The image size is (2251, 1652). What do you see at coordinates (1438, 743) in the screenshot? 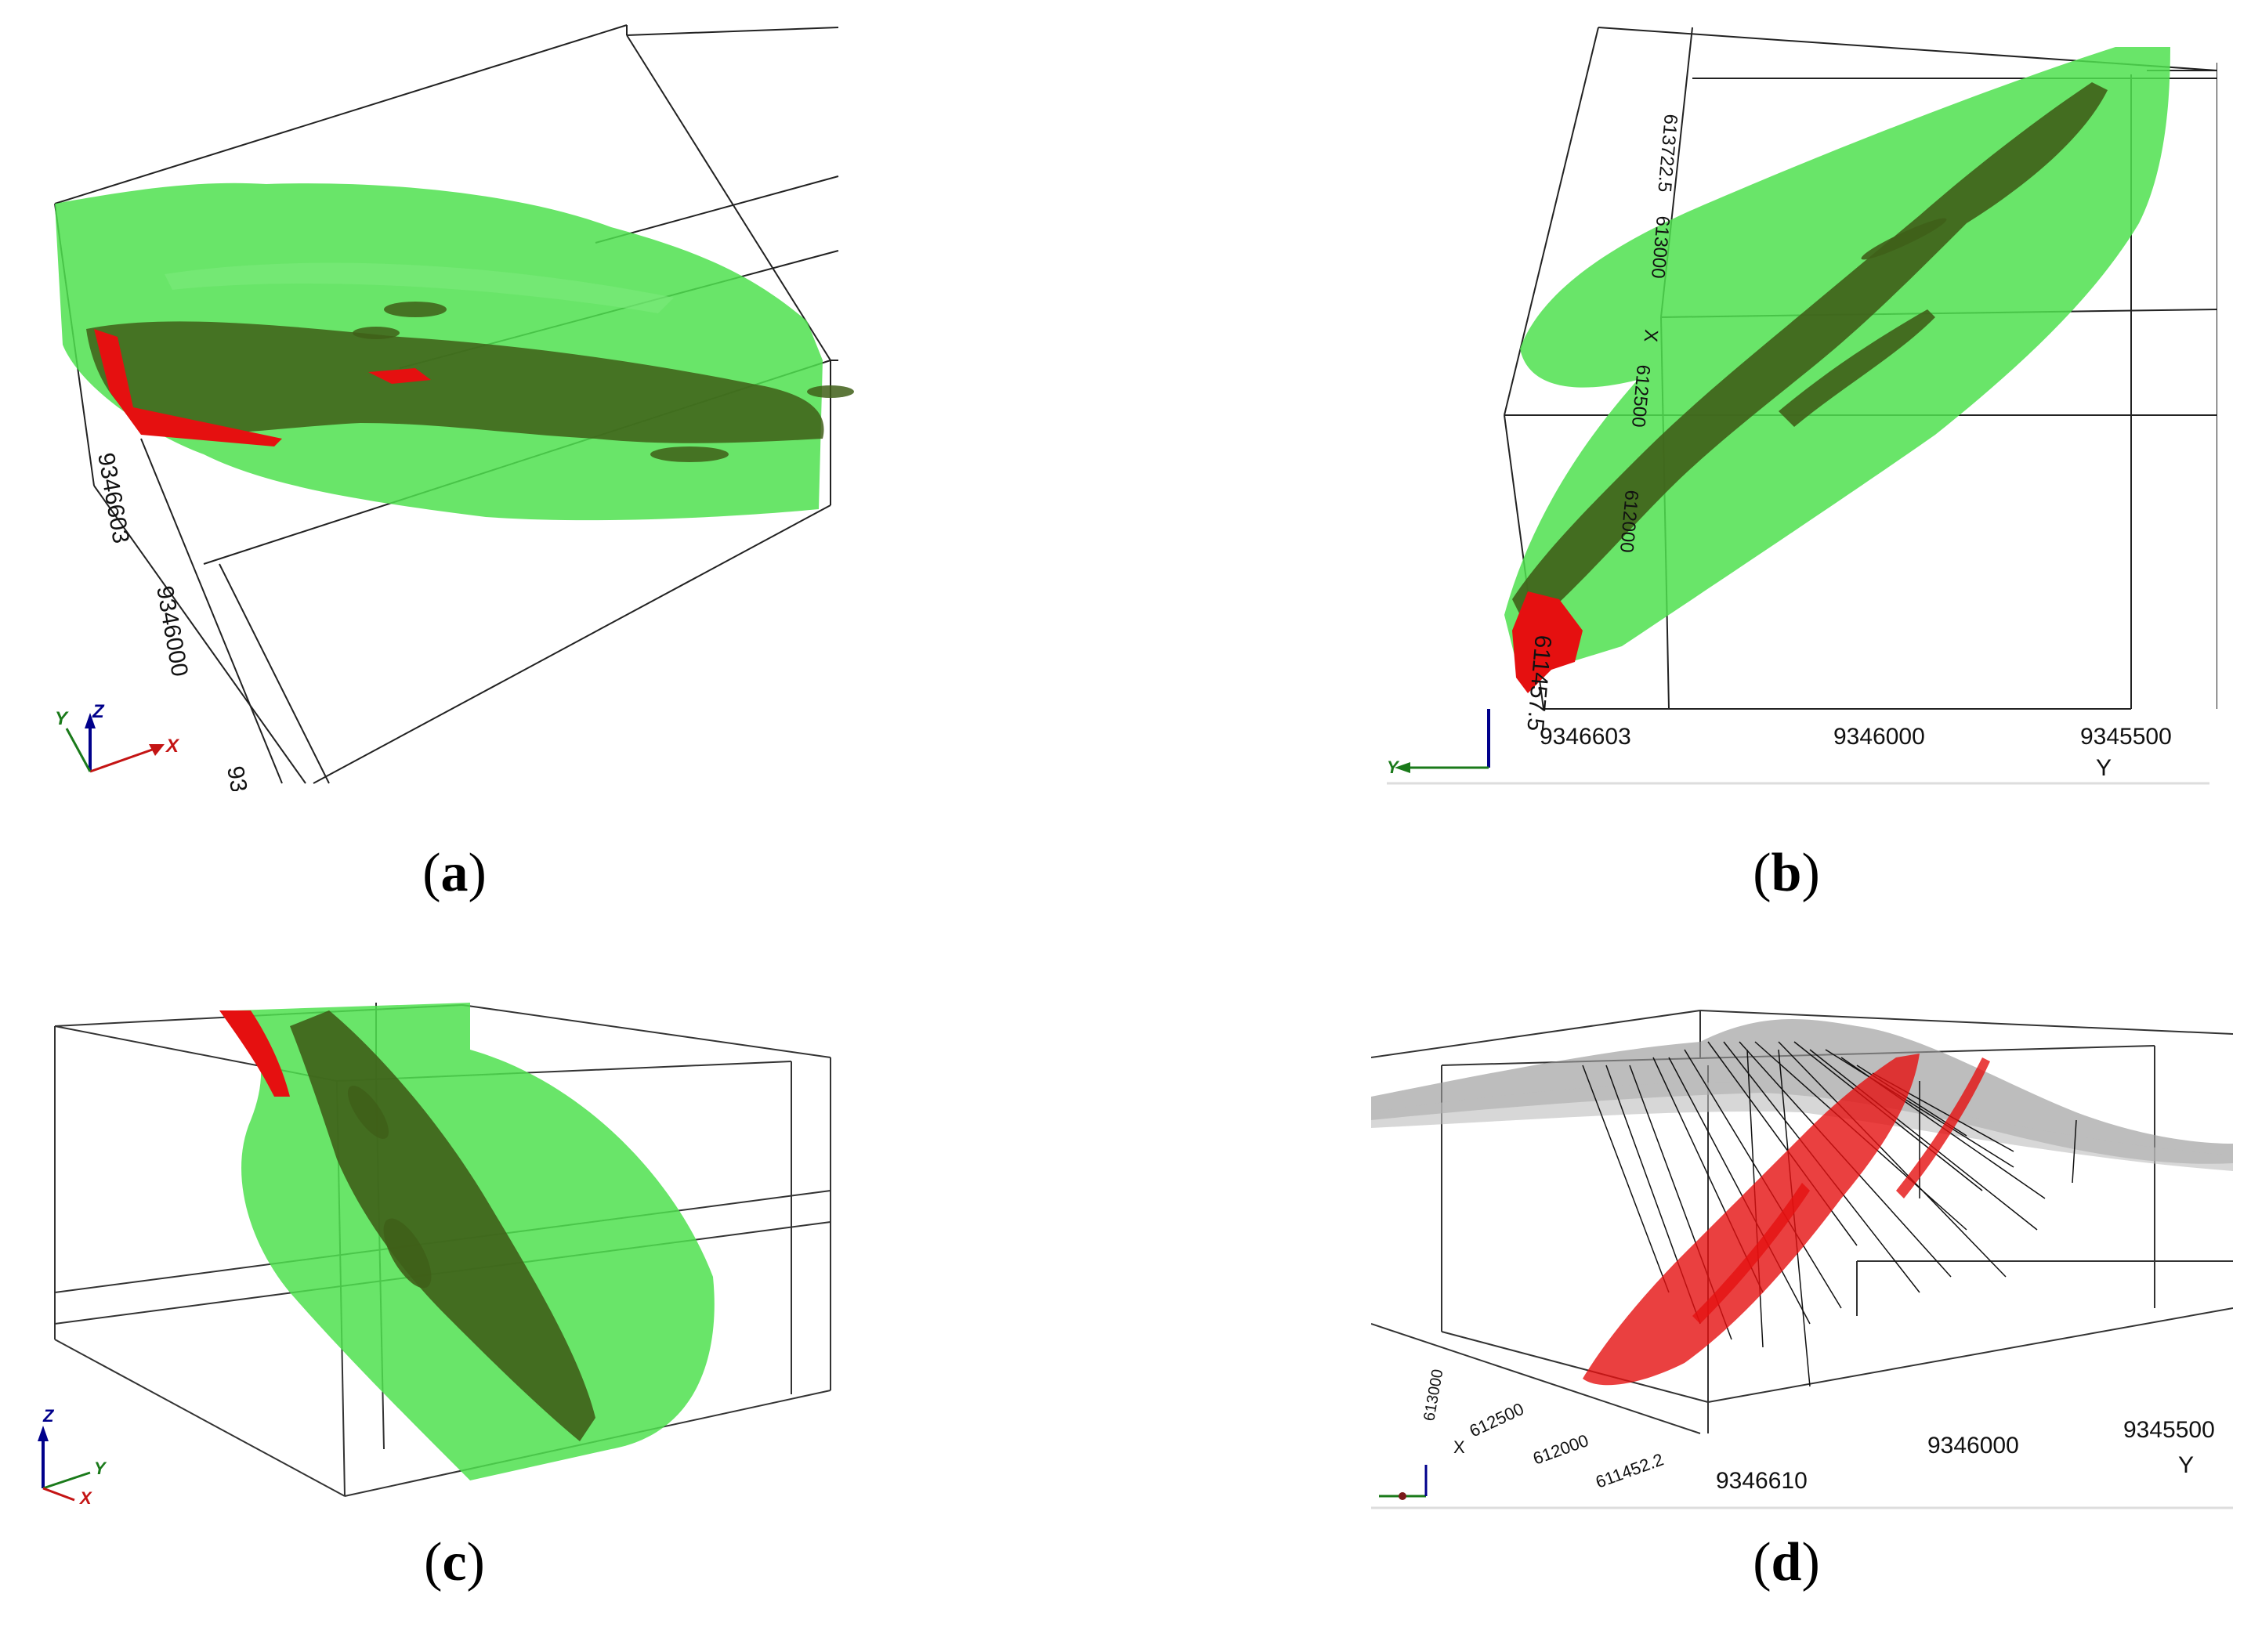
I see `panel-b-axis-triad: Y` at bounding box center [1438, 743].